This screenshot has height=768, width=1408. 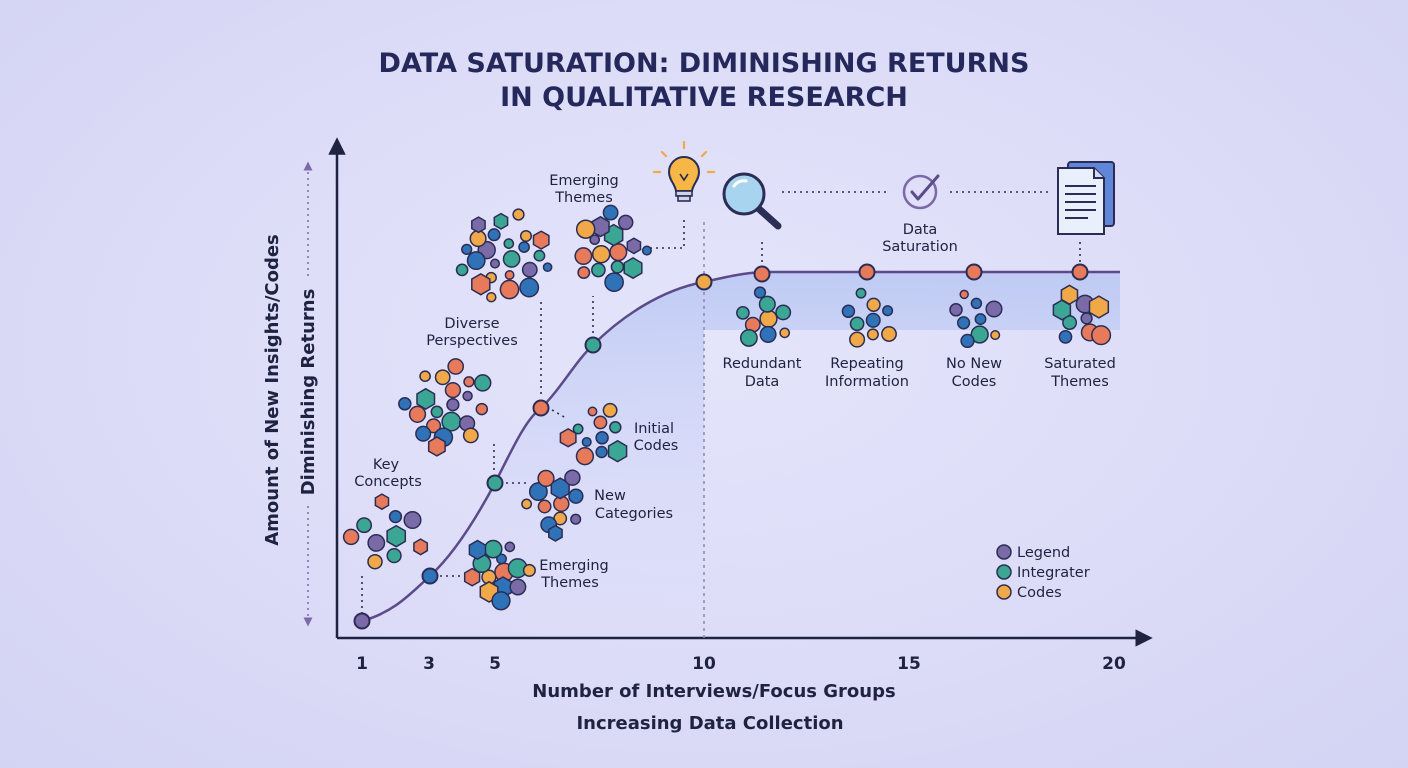 What do you see at coordinates (388, 482) in the screenshot?
I see `label-key-concepts-2: Concepts` at bounding box center [388, 482].